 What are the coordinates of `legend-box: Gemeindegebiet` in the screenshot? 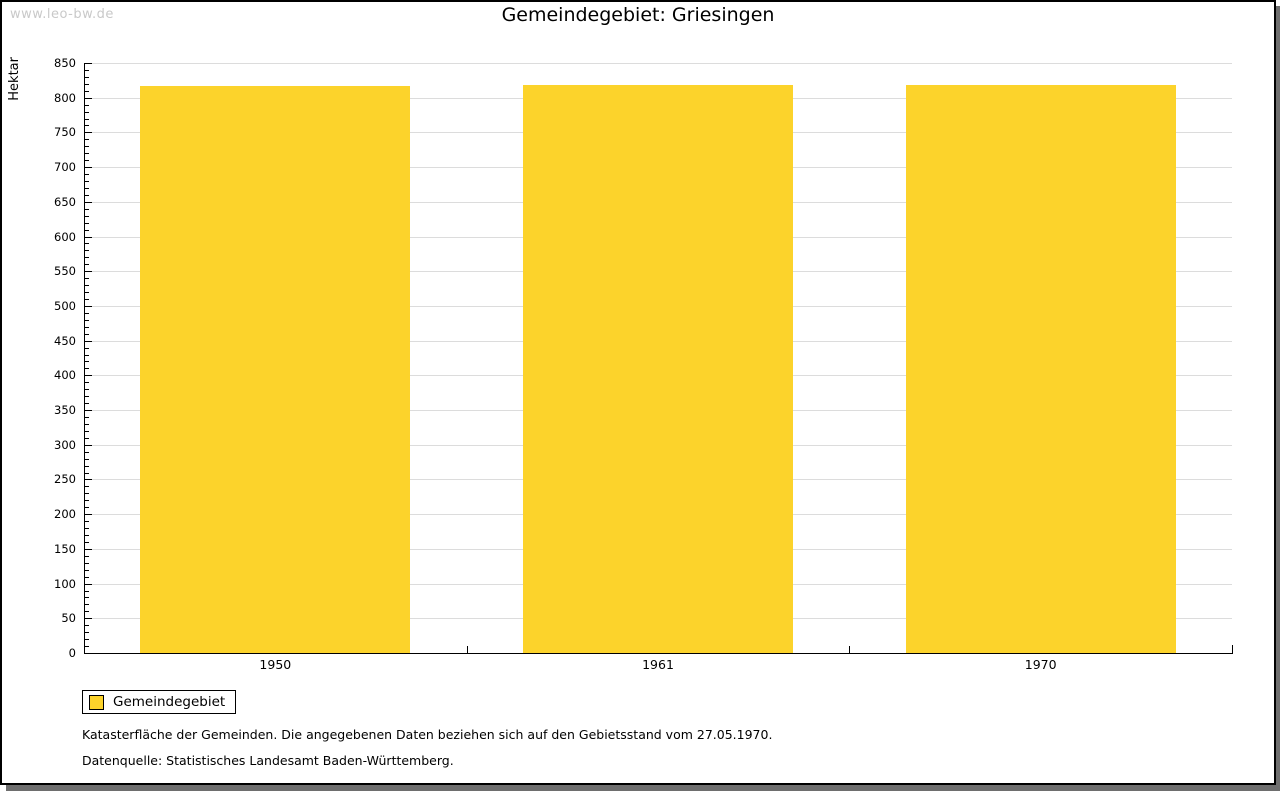 It's located at (159, 702).